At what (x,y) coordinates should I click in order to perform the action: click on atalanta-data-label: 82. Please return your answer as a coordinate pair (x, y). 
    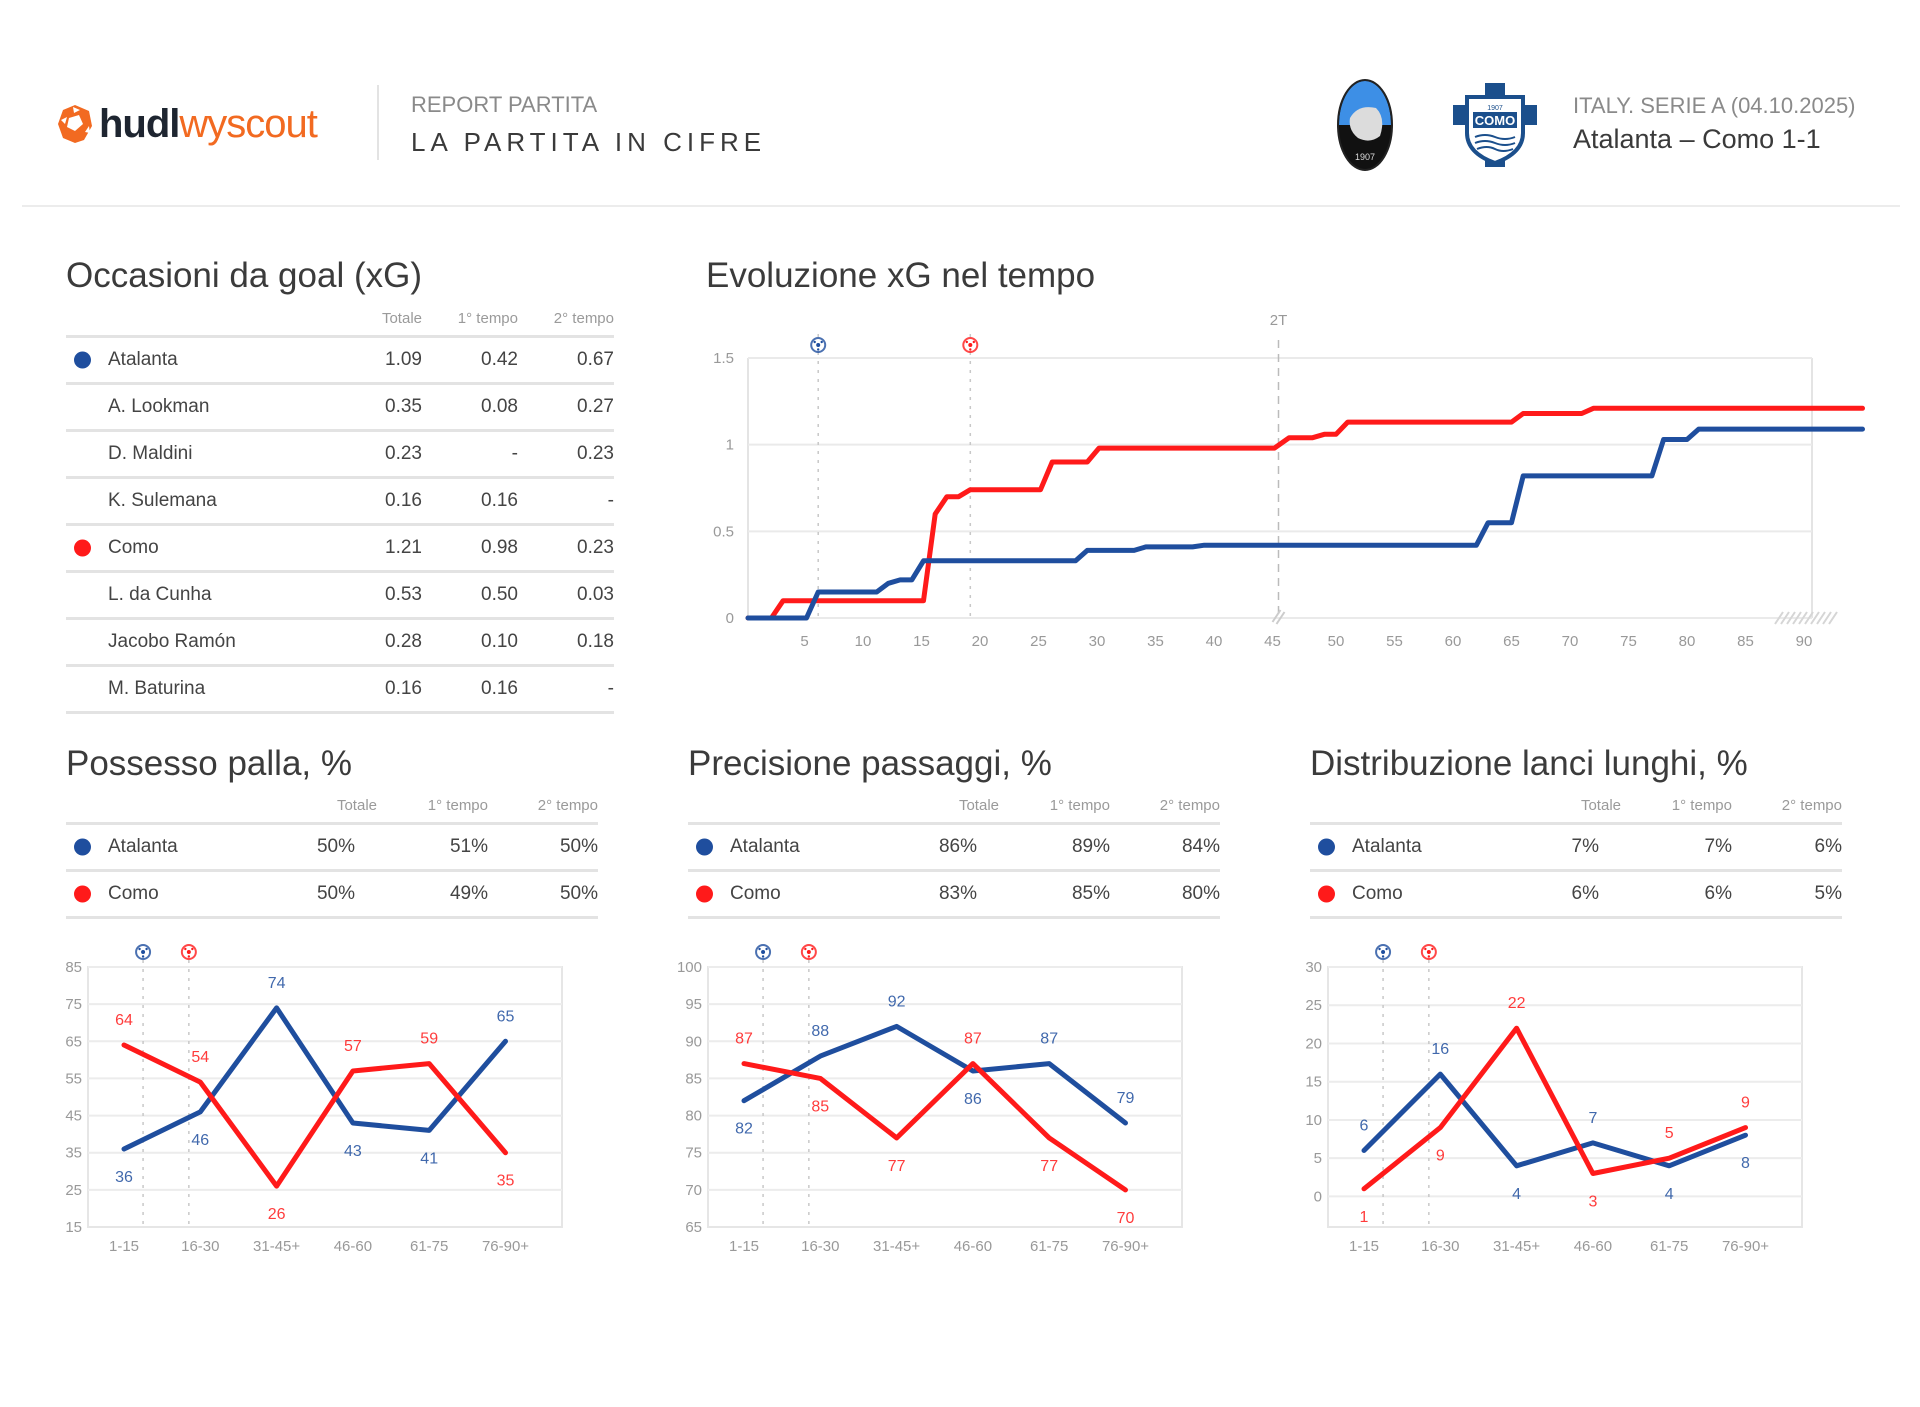
    Looking at the image, I should click on (744, 1129).